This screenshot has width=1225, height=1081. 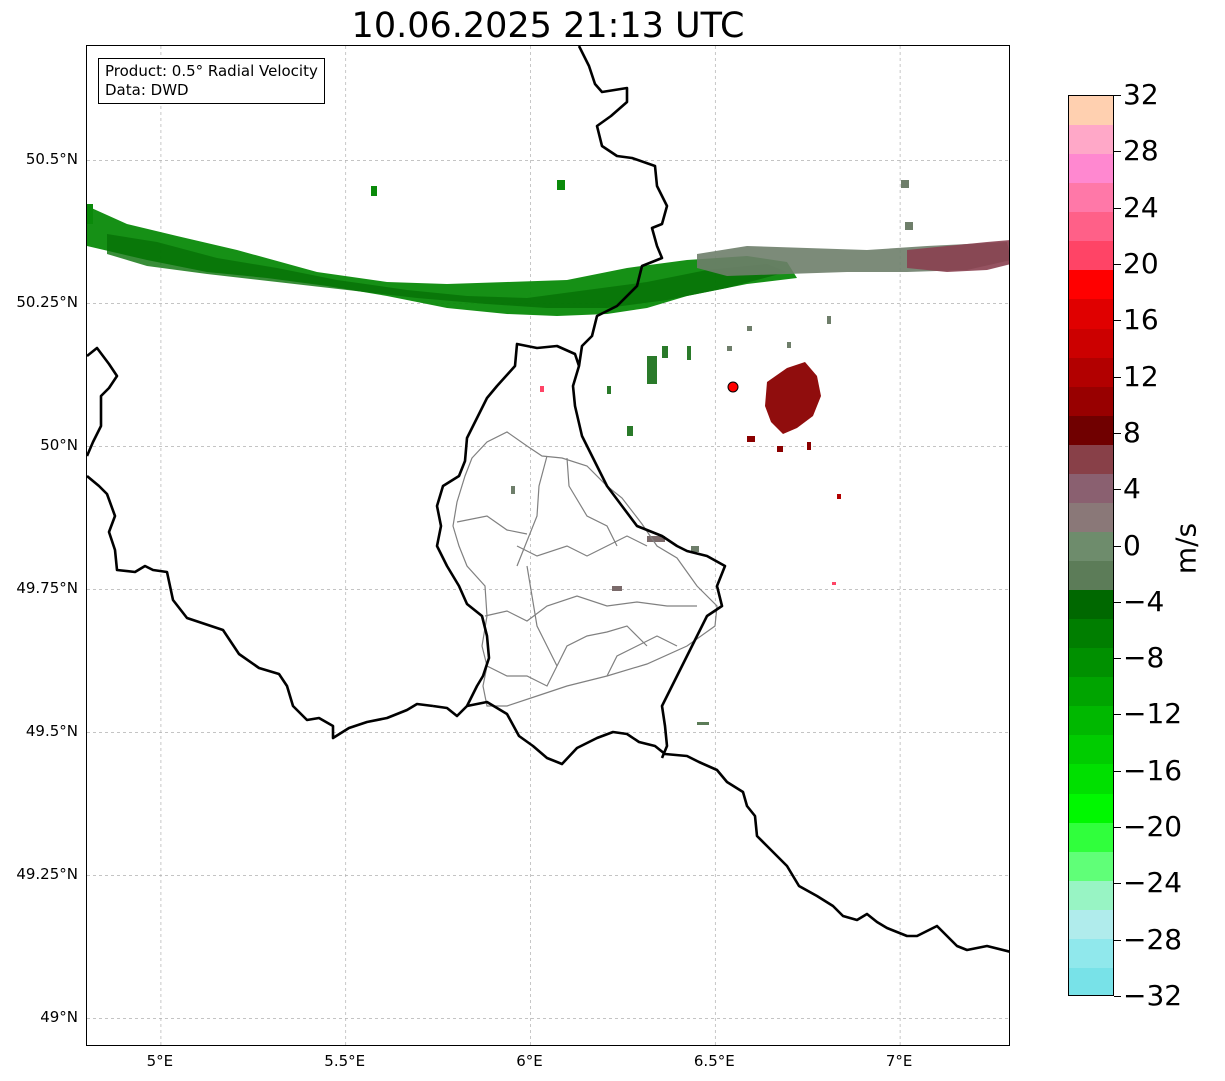 I want to click on colorbar-tick-label: −28, so click(x=1153, y=939).